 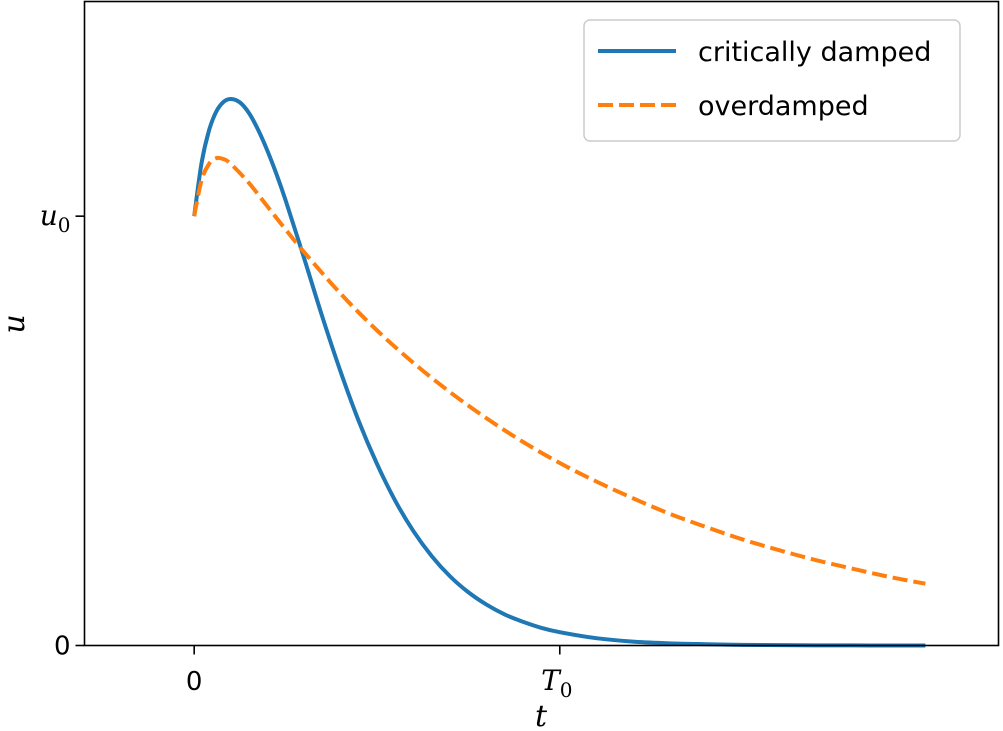 I want to click on legend: critically damped overdamped, so click(x=772, y=80).